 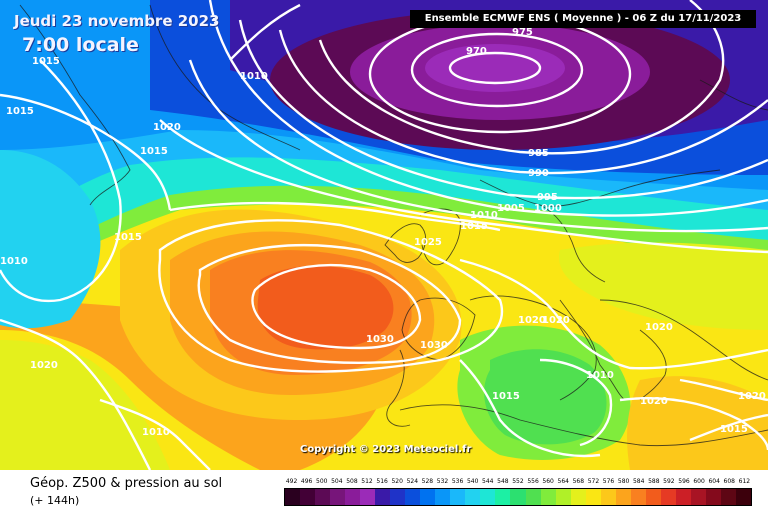 I want to click on isobar-1010-med, so click(x=576, y=402).